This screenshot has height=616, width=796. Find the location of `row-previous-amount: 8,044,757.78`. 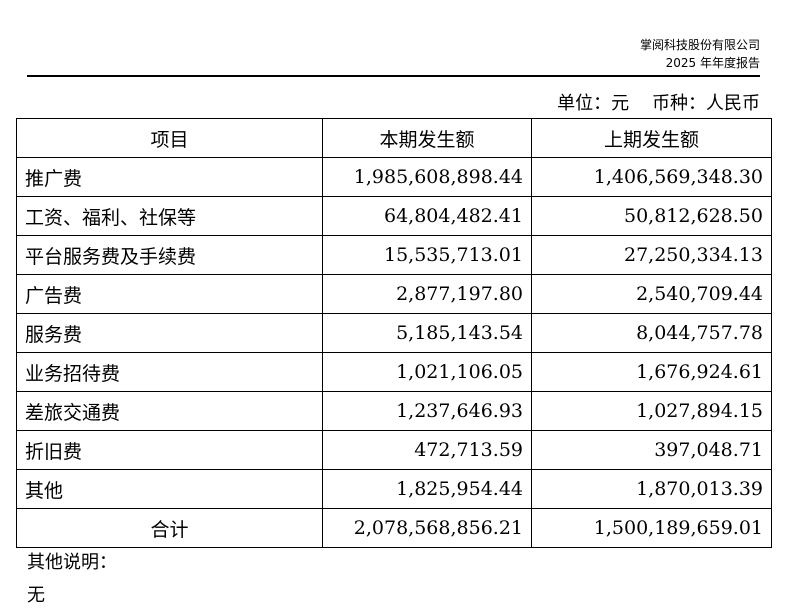

row-previous-amount: 8,044,757.78 is located at coordinates (651, 333).